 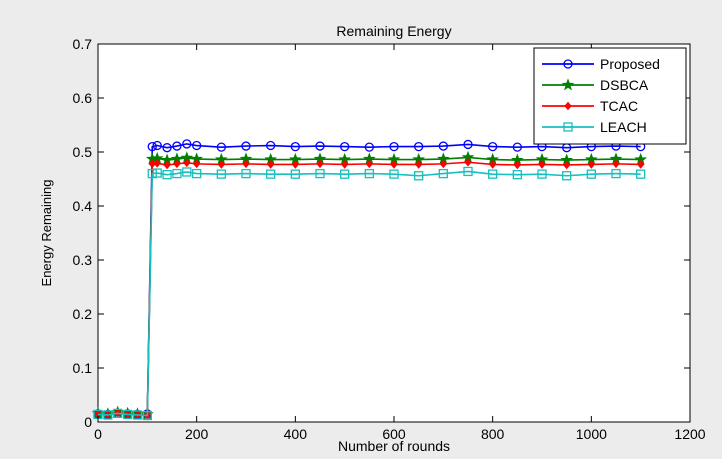 I want to click on x-tick-label: 1200, so click(x=689, y=434).